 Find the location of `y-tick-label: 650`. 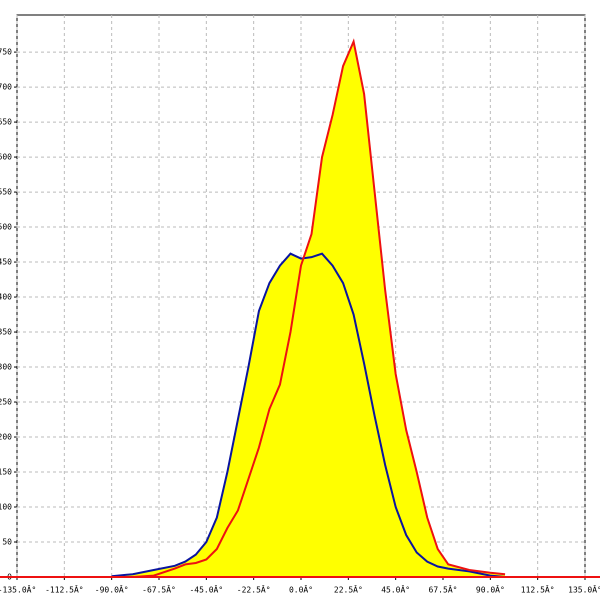

y-tick-label: 650 is located at coordinates (6, 122).